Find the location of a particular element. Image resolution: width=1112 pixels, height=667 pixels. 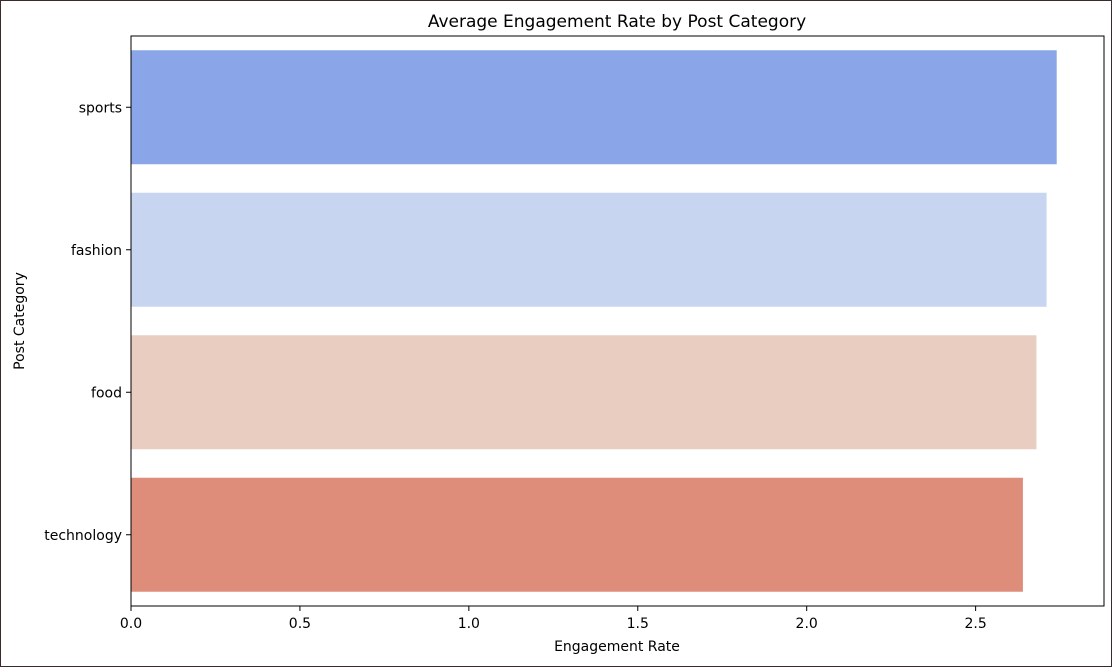

bar-food is located at coordinates (584, 392).